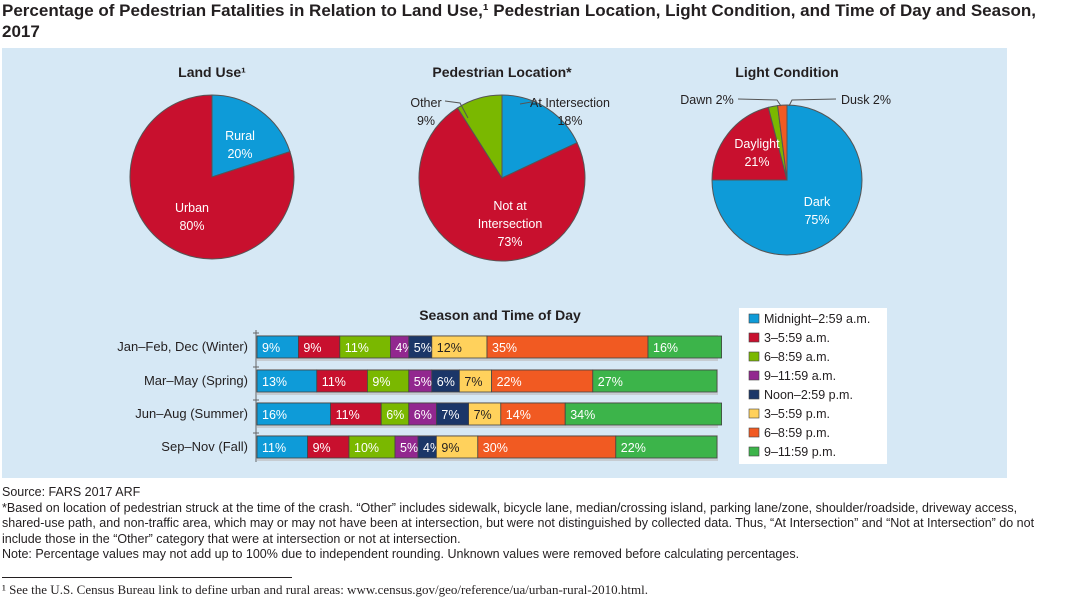 This screenshot has height=608, width=1073. I want to click on slice-label: Intersection, so click(510, 224).